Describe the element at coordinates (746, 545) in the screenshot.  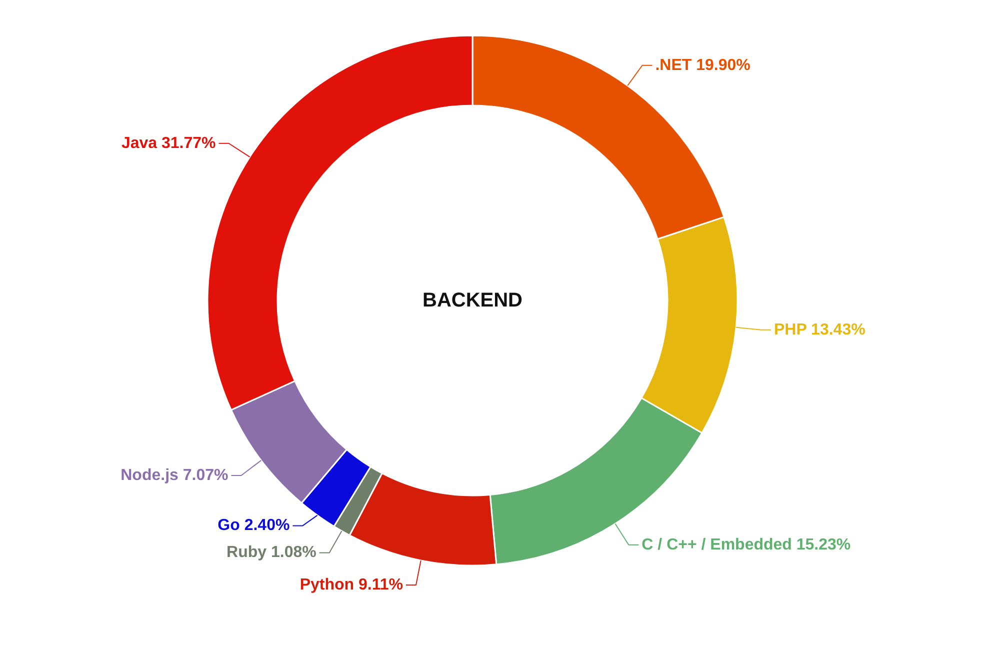
I see `slice-label: C / C++ / Embedded 15.23%` at that location.